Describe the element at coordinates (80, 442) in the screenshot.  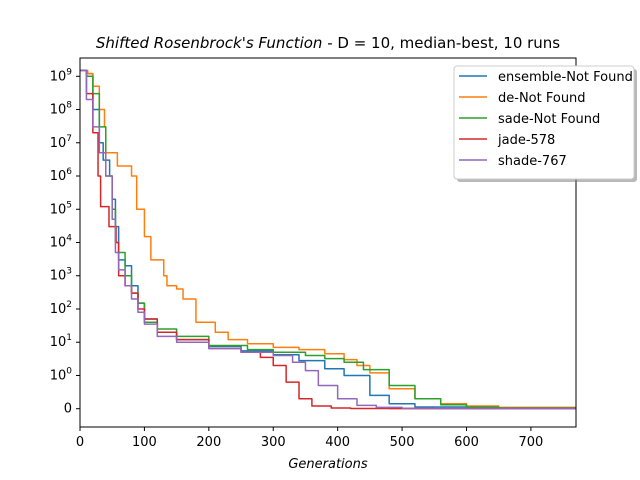
I see `x-tick-label: 0` at that location.